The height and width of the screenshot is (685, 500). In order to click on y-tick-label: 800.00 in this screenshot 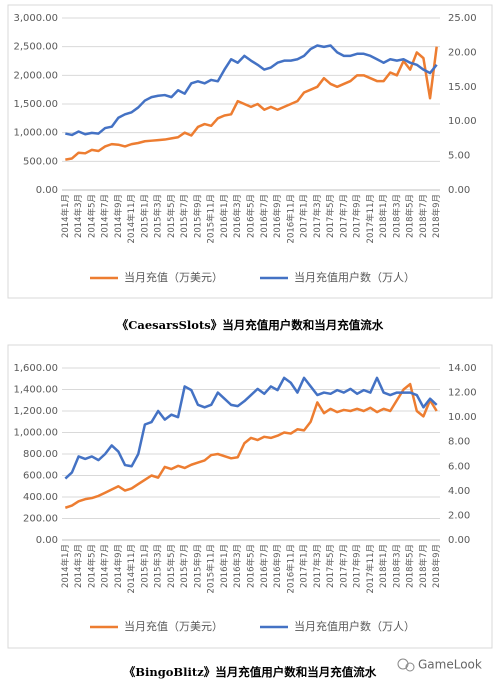, I will do `click(40, 454)`.